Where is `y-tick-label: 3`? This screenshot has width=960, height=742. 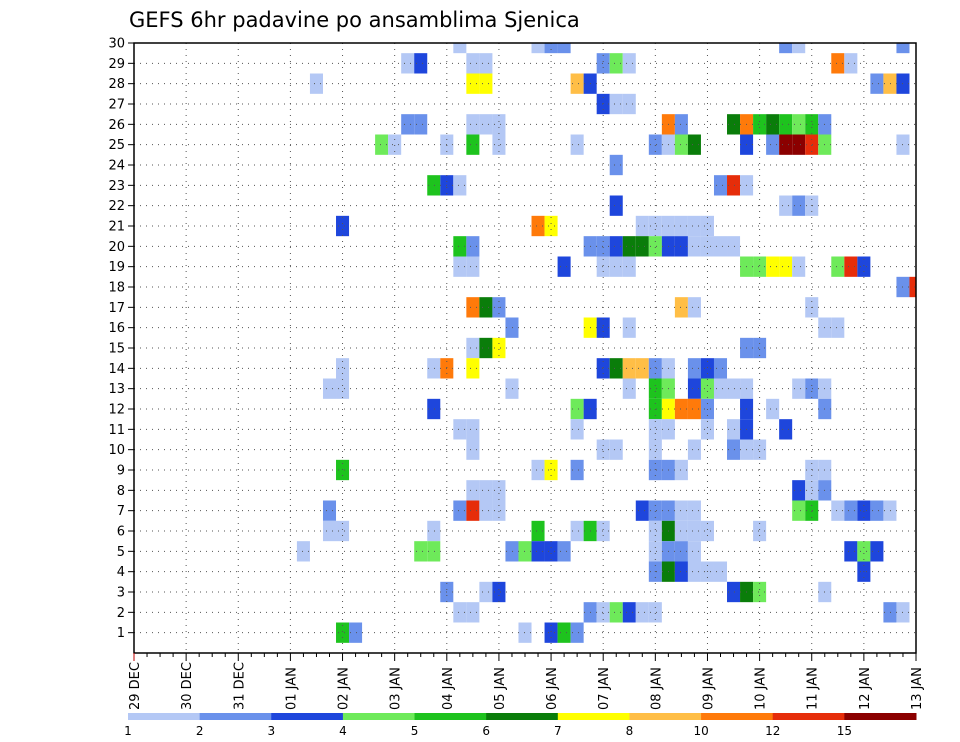 y-tick-label: 3 is located at coordinates (121, 593).